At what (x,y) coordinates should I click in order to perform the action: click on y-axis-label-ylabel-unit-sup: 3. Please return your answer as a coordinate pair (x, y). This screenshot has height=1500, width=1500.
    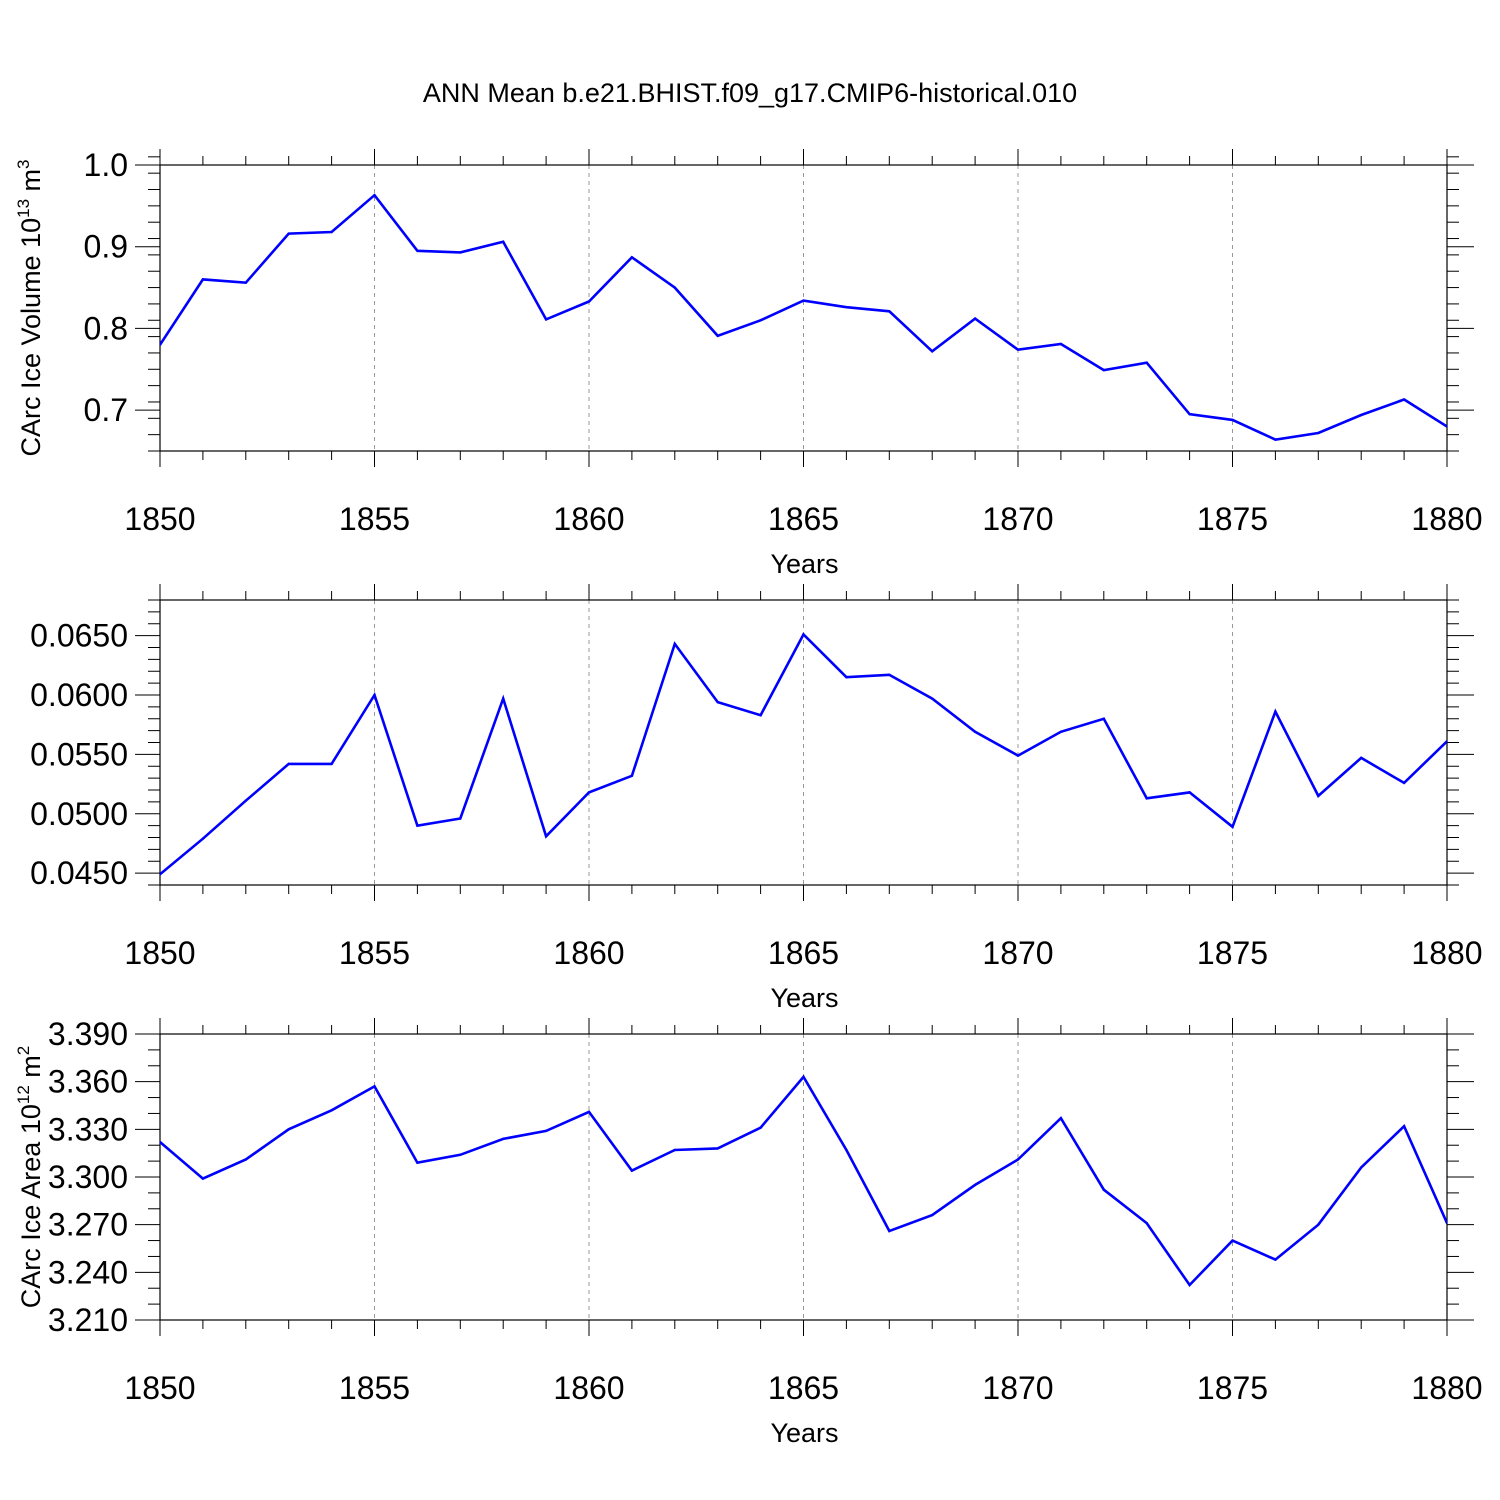
    Looking at the image, I should click on (23, 163).